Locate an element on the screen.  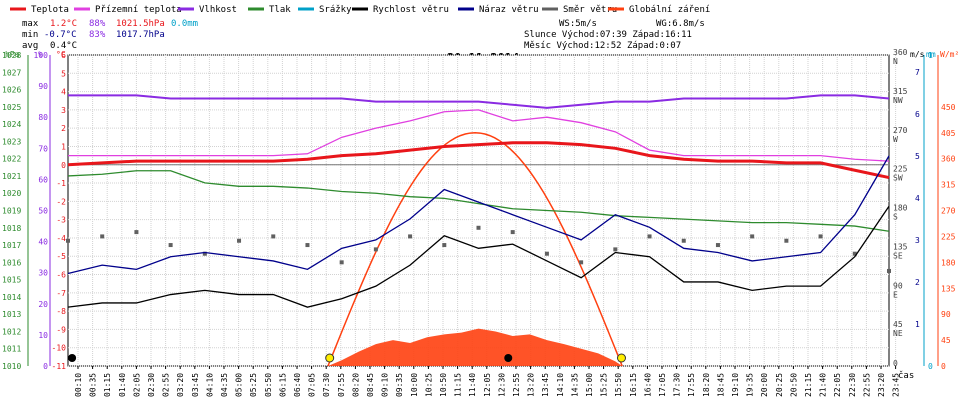
legend-label-teplota: Teplota is located at coordinates (50, 10).